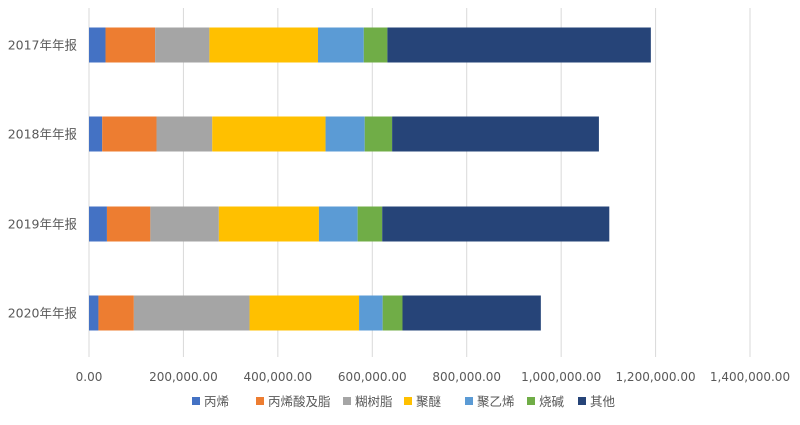 Image resolution: width=800 pixels, height=425 pixels. Describe the element at coordinates (552, 401) in the screenshot. I see `legend-label-5: 烧碱` at that location.